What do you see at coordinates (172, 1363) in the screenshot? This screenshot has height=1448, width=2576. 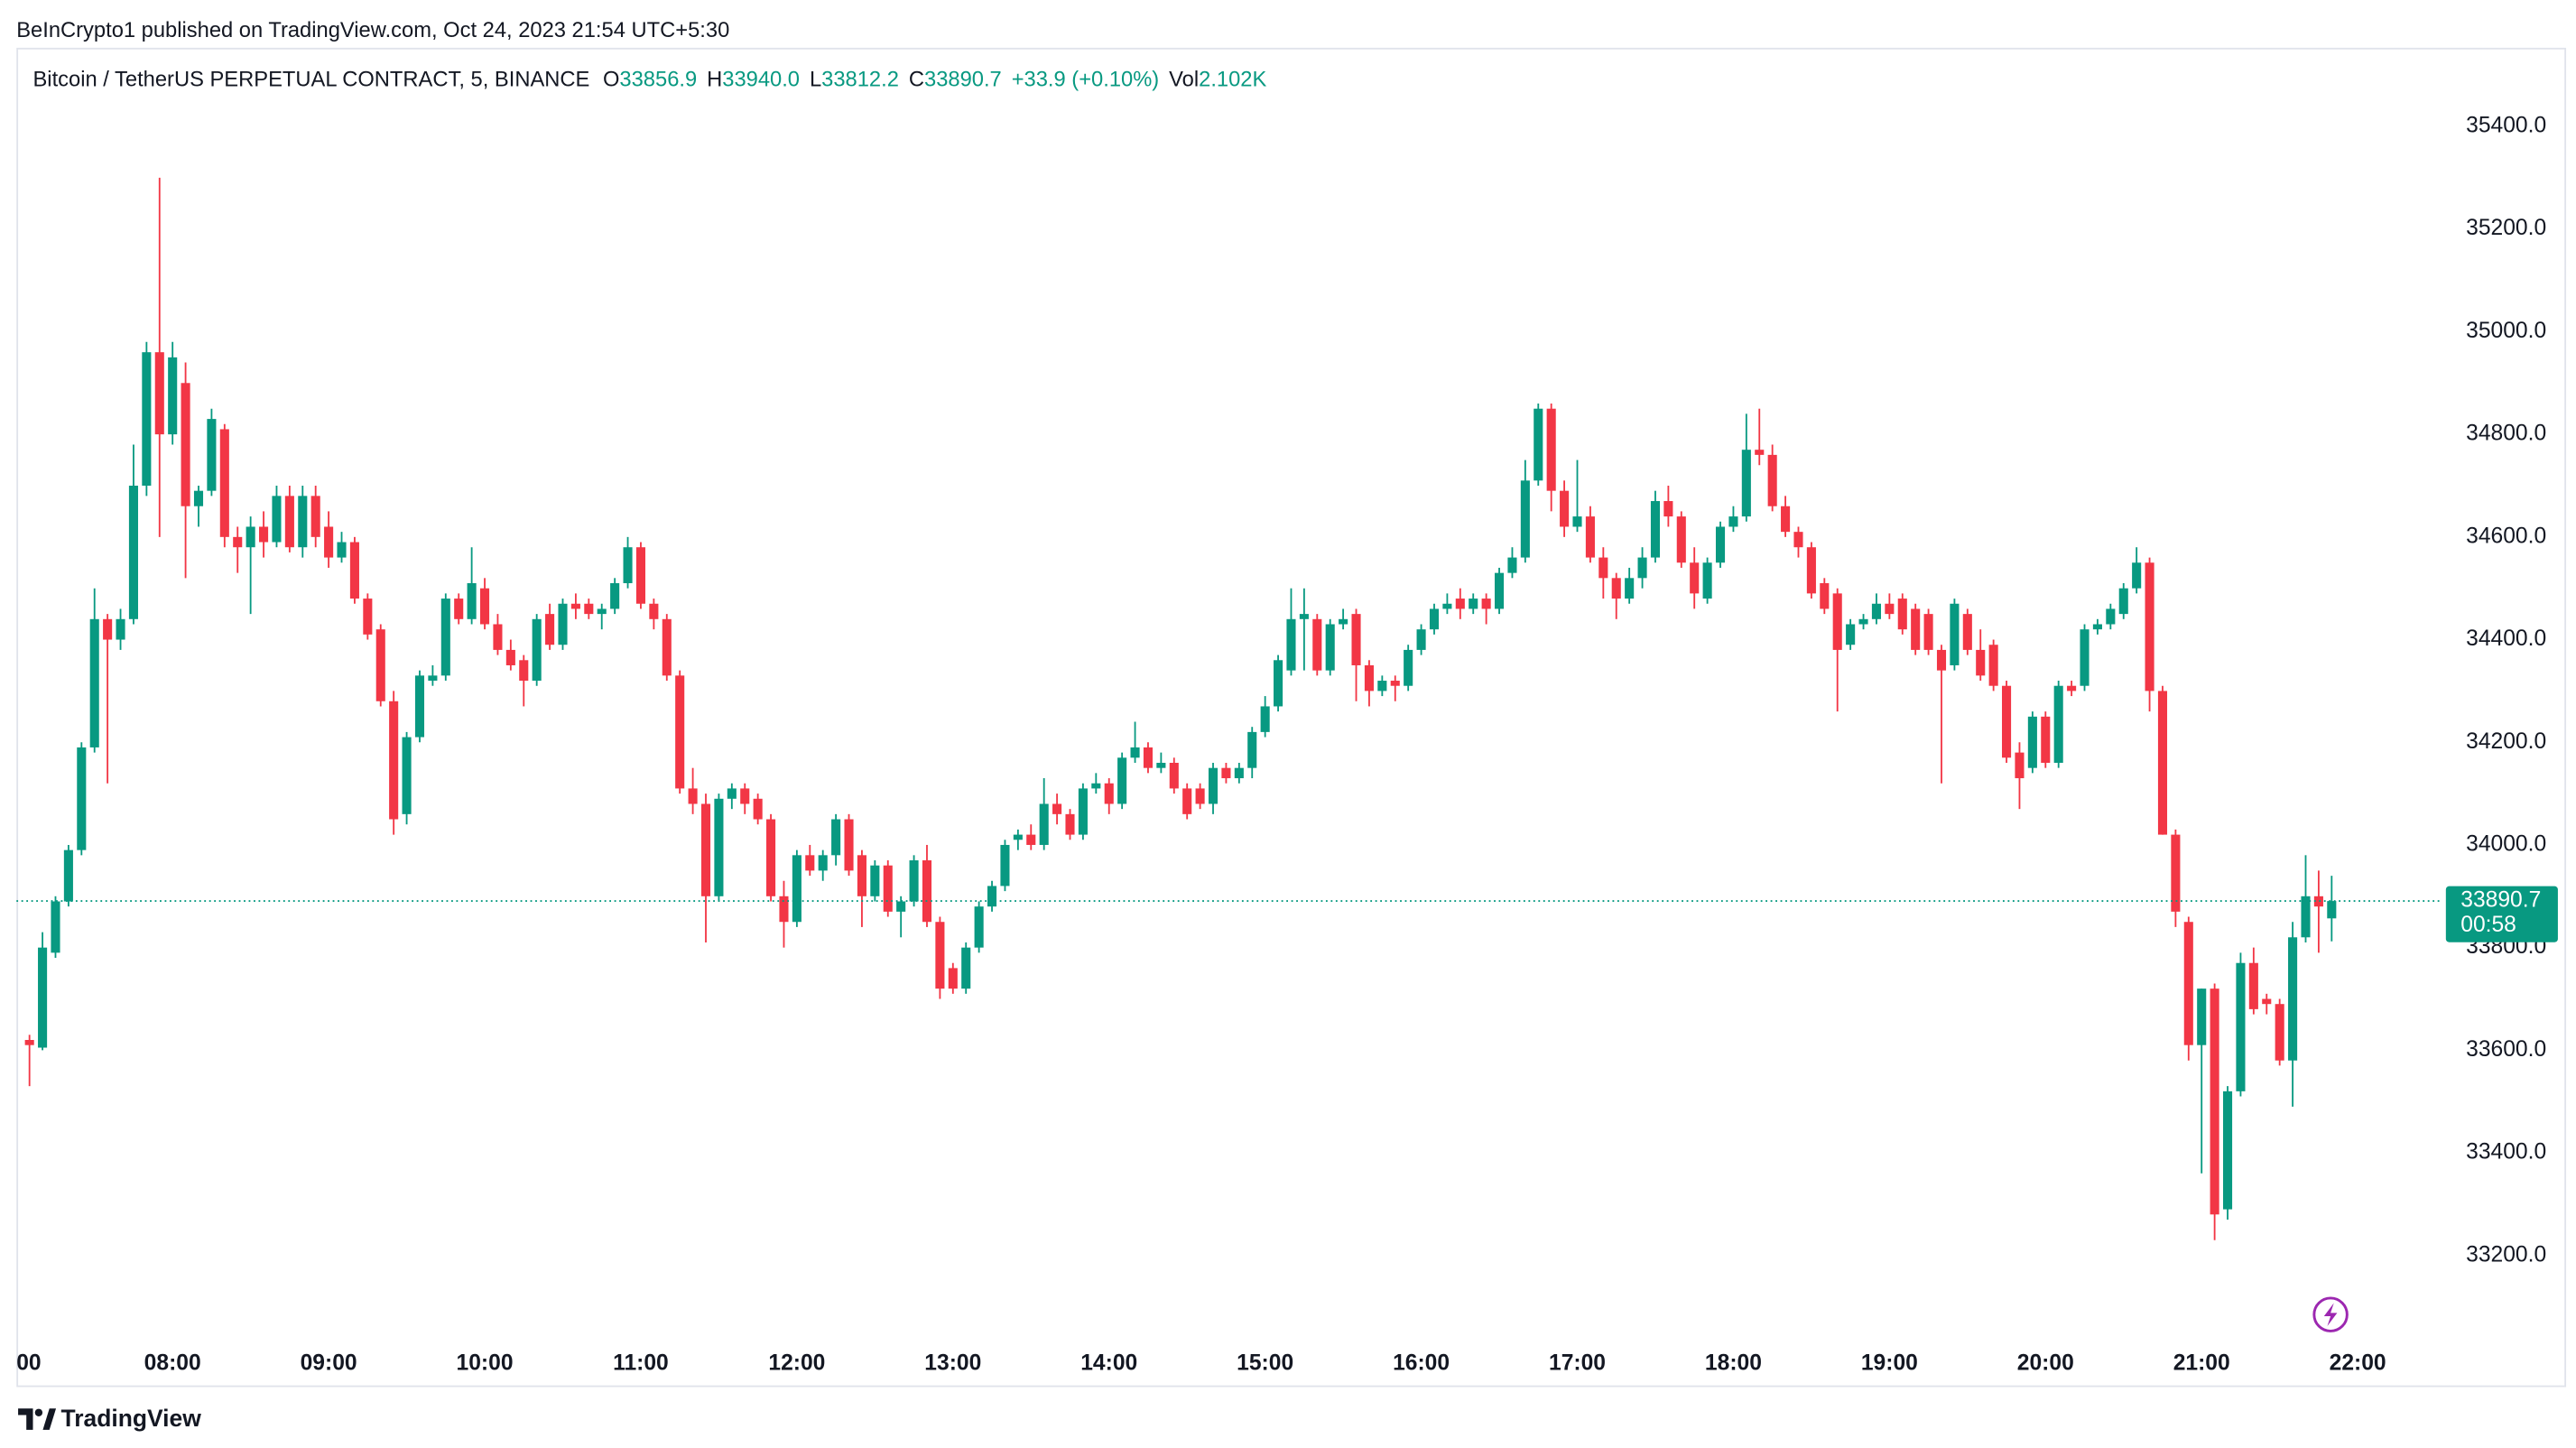 I see `x-tick-label: 08:00` at bounding box center [172, 1363].